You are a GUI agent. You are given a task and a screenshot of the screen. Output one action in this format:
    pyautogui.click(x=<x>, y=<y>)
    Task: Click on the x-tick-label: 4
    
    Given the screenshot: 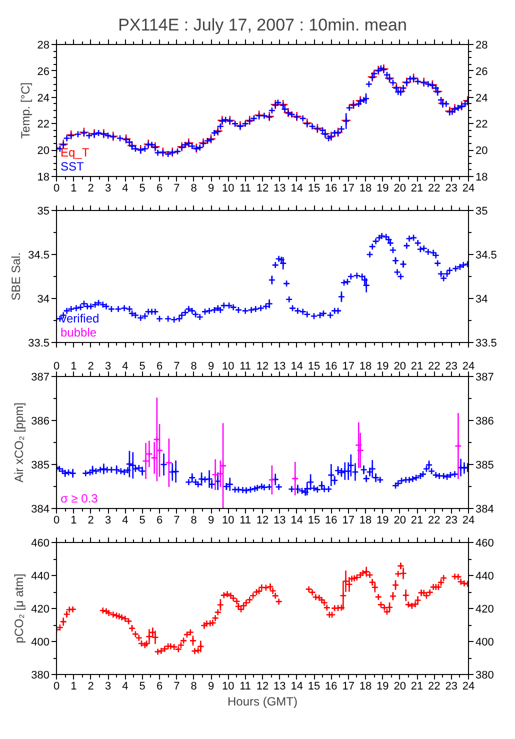 What is the action you would take?
    pyautogui.click(x=125, y=686)
    